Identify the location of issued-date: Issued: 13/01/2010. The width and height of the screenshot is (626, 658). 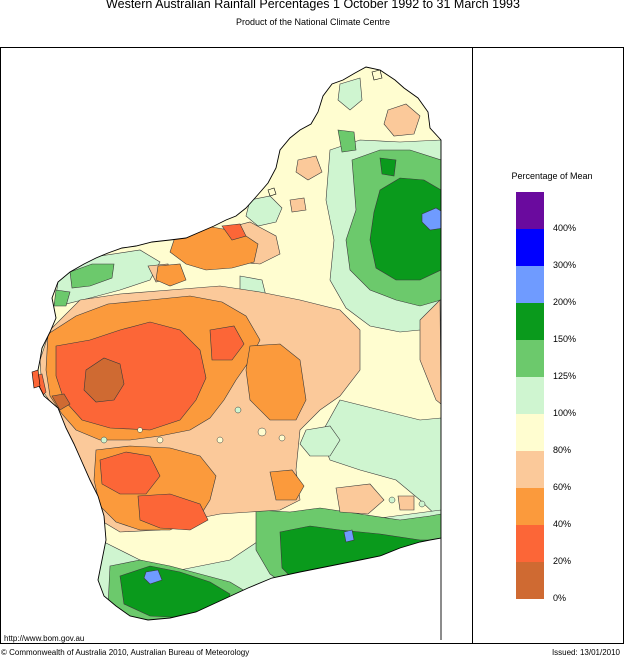
(585, 652).